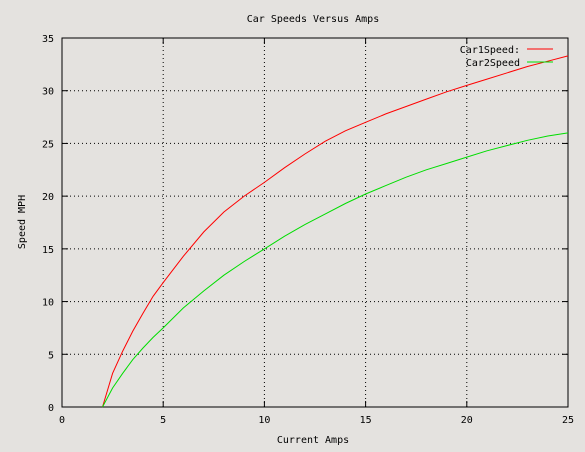 Image resolution: width=585 pixels, height=452 pixels. What do you see at coordinates (48, 144) in the screenshot?
I see `y-tick-label: 25` at bounding box center [48, 144].